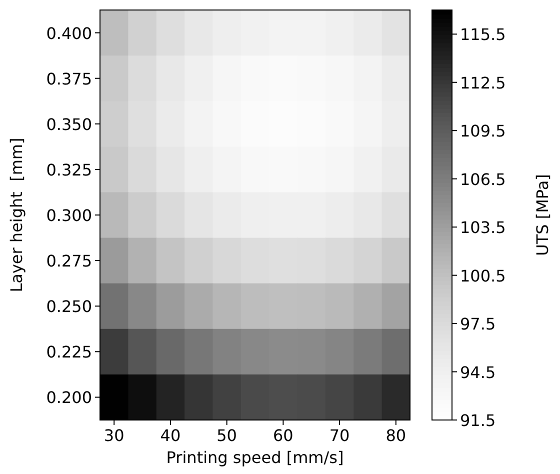 The image size is (560, 474). Describe the element at coordinates (114, 435) in the screenshot. I see `x-tick-label: 30` at that location.